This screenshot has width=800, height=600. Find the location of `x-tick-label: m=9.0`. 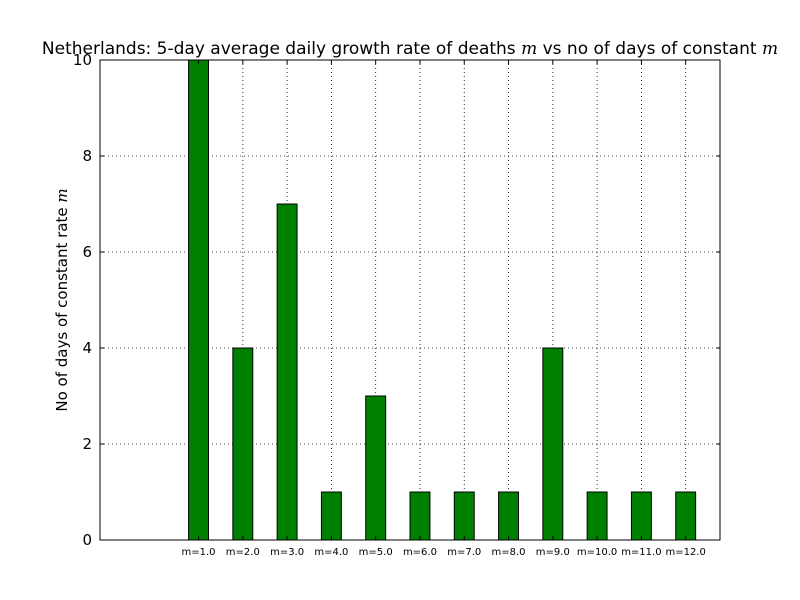

x-tick-label: m=9.0 is located at coordinates (553, 552).